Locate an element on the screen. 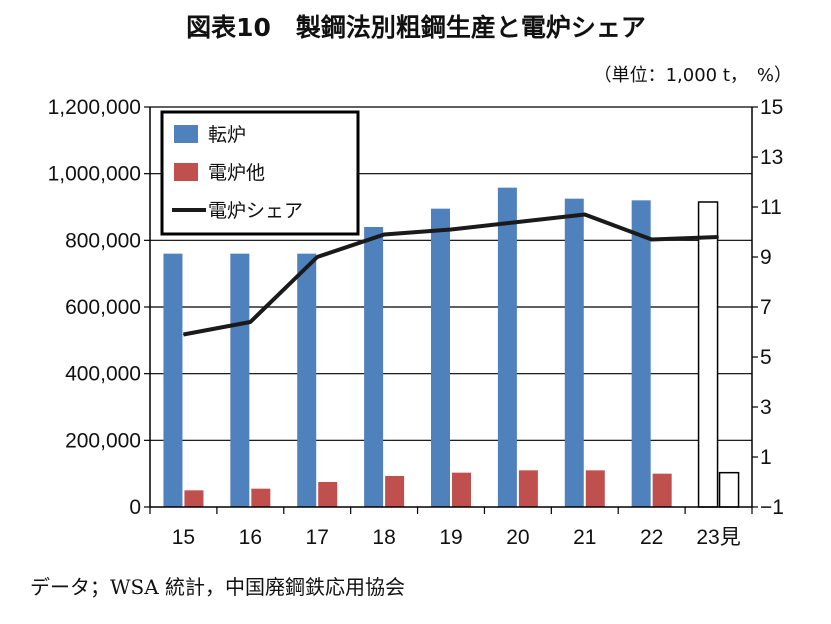  left-tick-label: 400,000 is located at coordinates (103, 374).